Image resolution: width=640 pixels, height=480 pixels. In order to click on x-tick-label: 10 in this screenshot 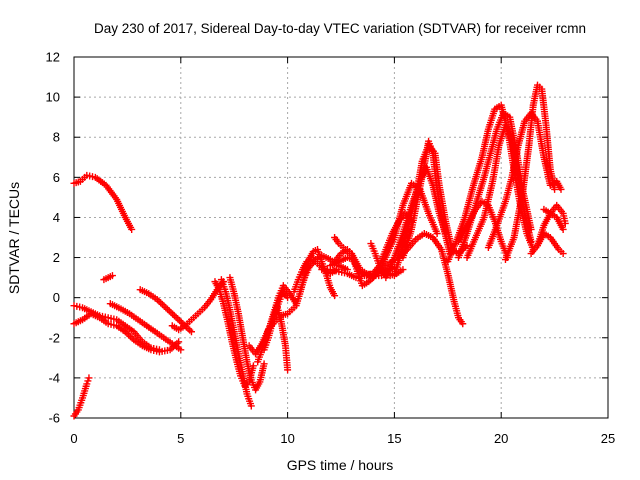, I will do `click(287, 438)`.